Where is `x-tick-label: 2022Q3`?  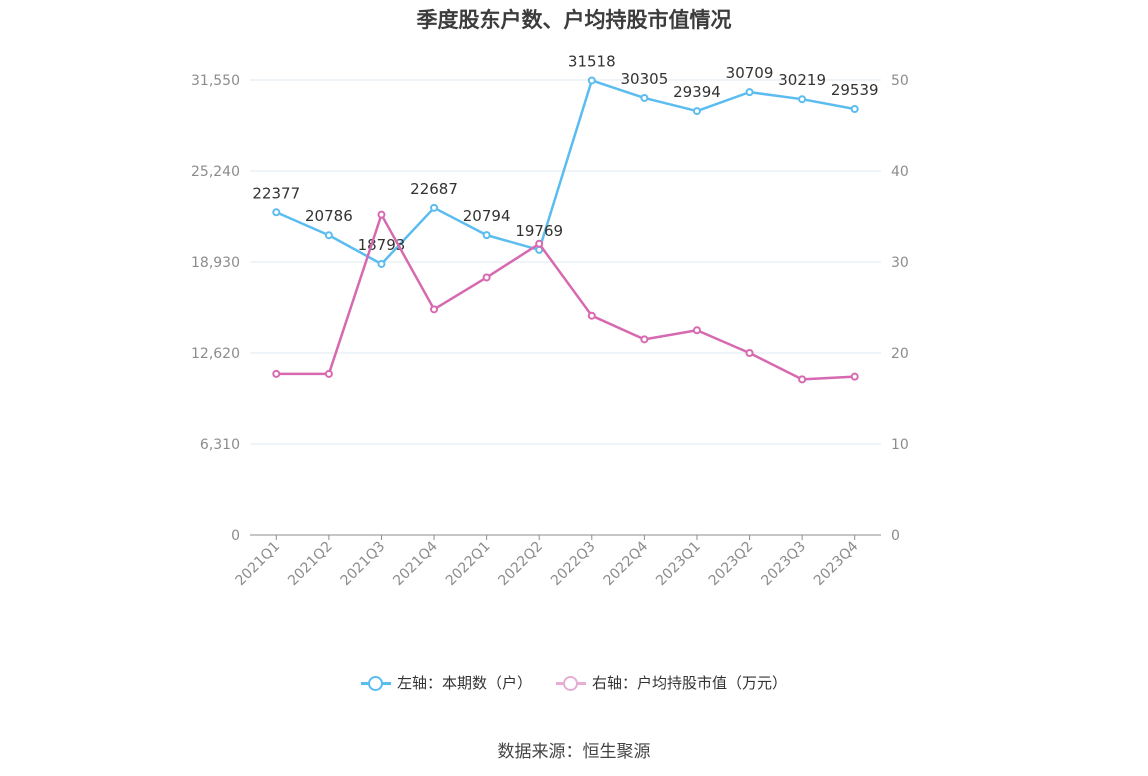
x-tick-label: 2022Q3 is located at coordinates (573, 564).